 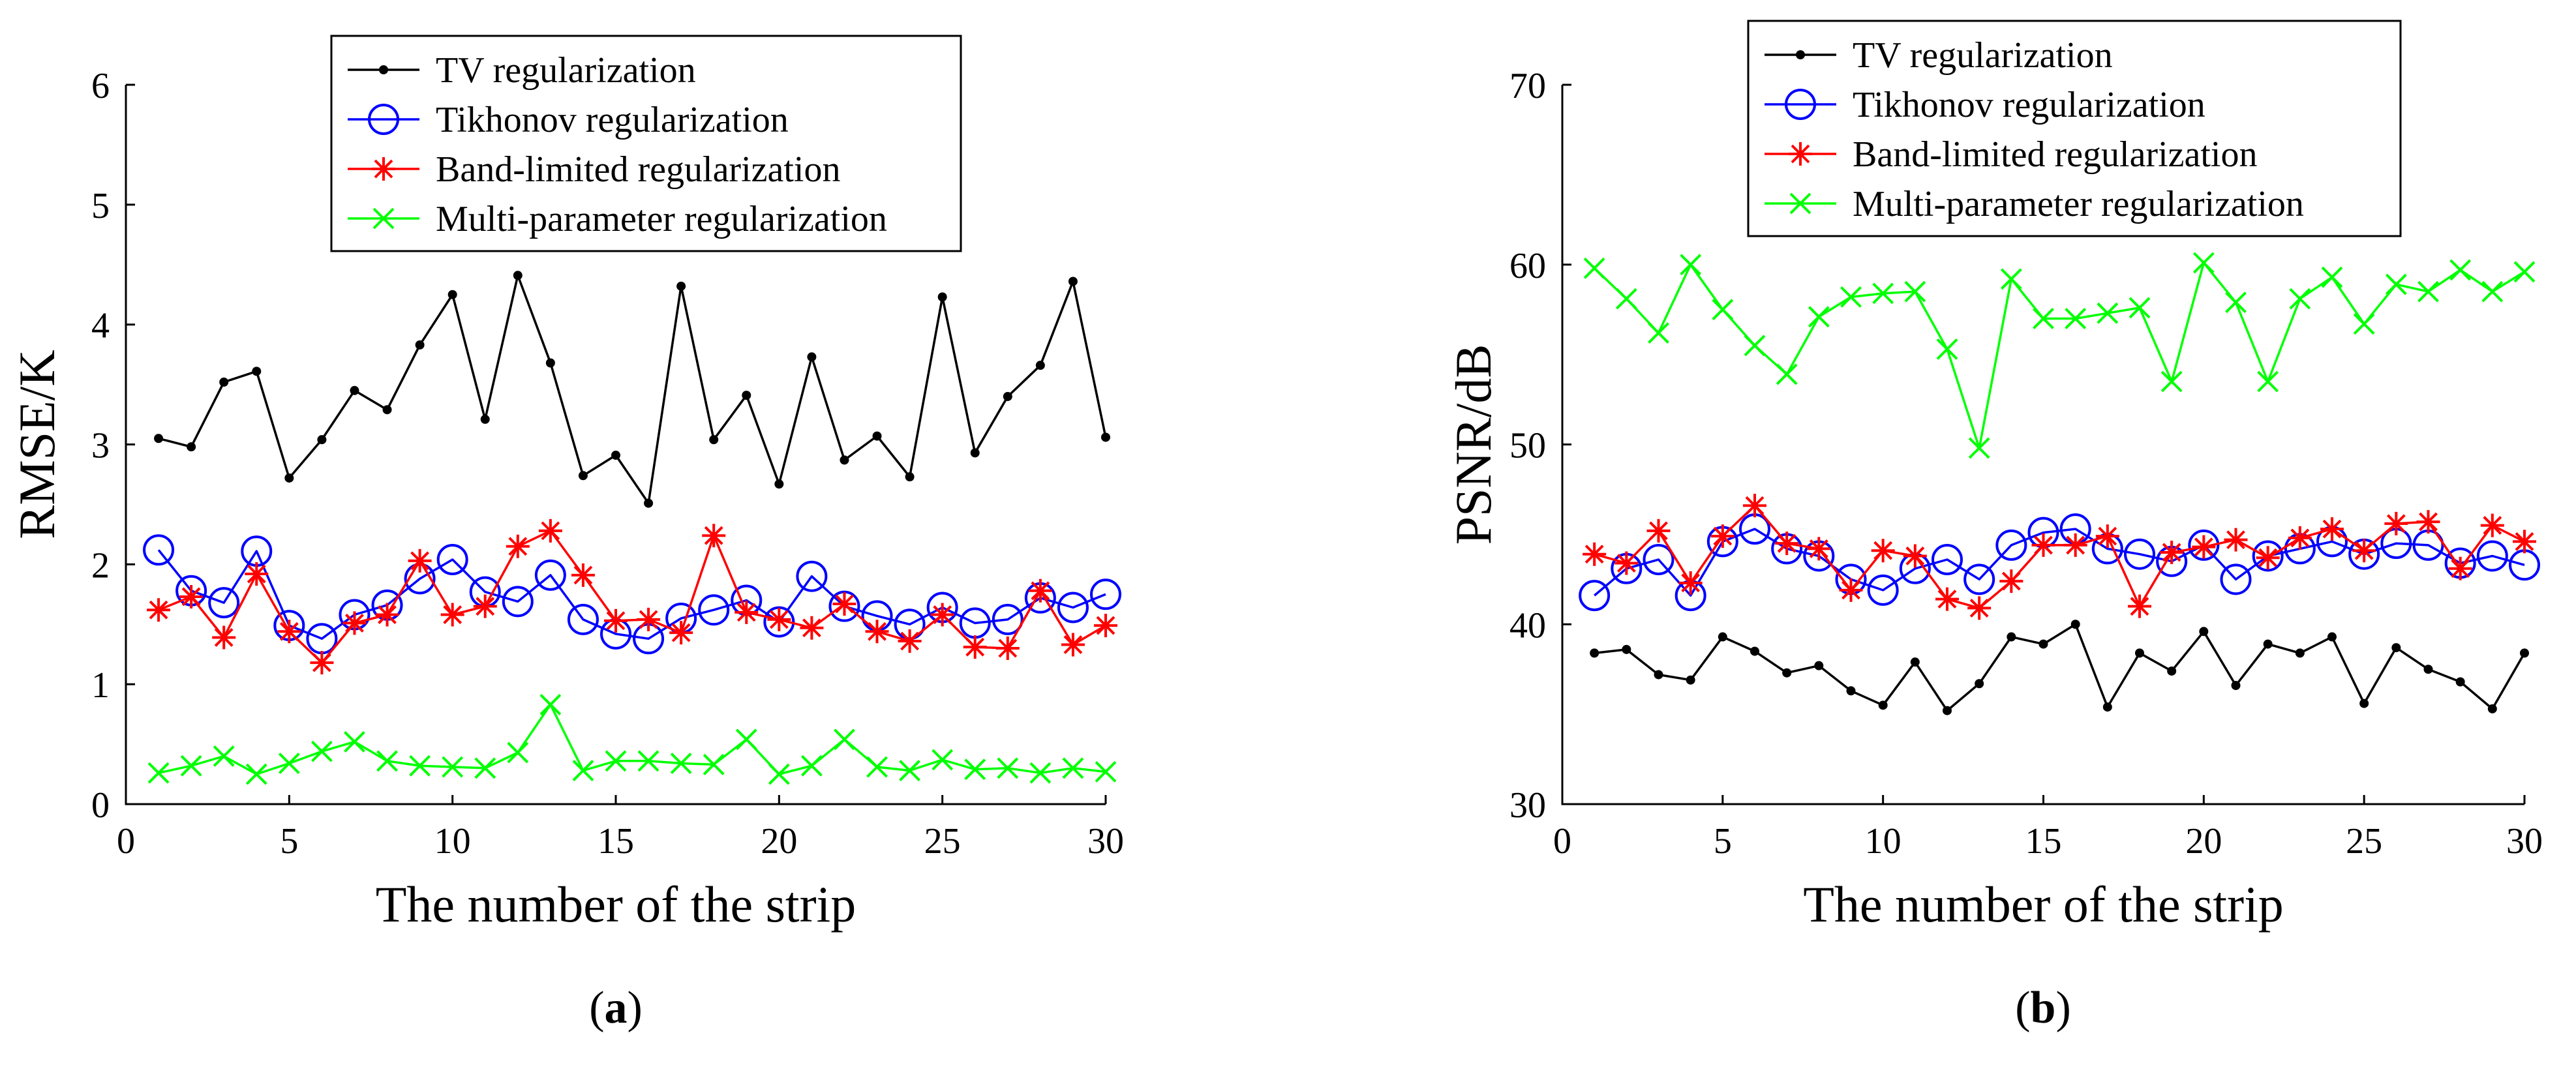 What do you see at coordinates (100, 86) in the screenshot?
I see `y-tick-label: 6` at bounding box center [100, 86].